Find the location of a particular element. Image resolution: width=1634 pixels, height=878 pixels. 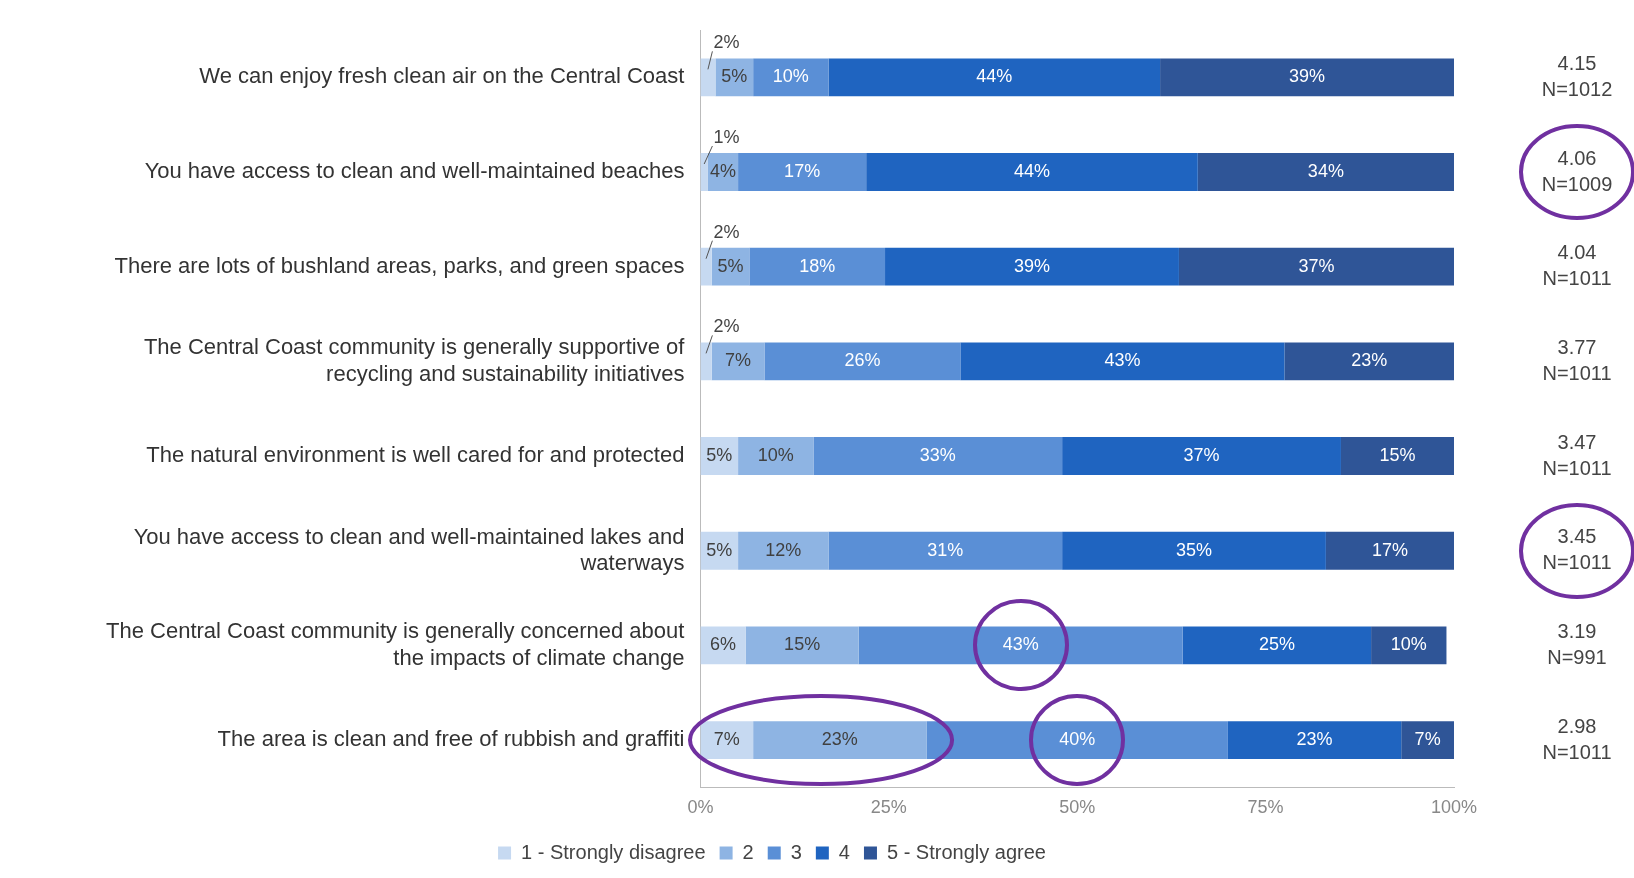

data-label: 26% is located at coordinates (862, 360).